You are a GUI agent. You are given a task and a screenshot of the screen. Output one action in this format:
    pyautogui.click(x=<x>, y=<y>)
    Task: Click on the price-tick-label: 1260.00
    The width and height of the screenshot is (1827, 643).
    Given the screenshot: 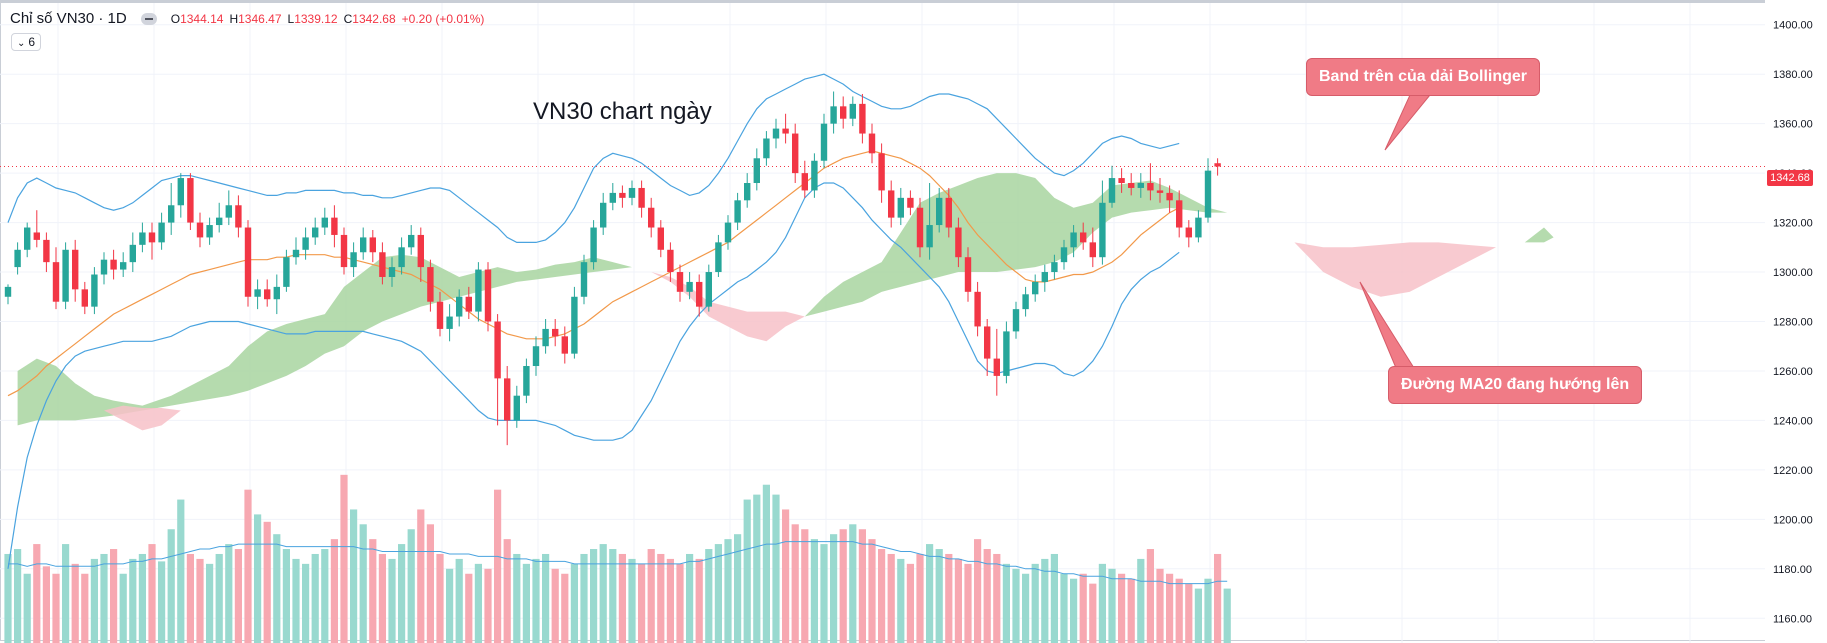 What is the action you would take?
    pyautogui.click(x=1793, y=372)
    